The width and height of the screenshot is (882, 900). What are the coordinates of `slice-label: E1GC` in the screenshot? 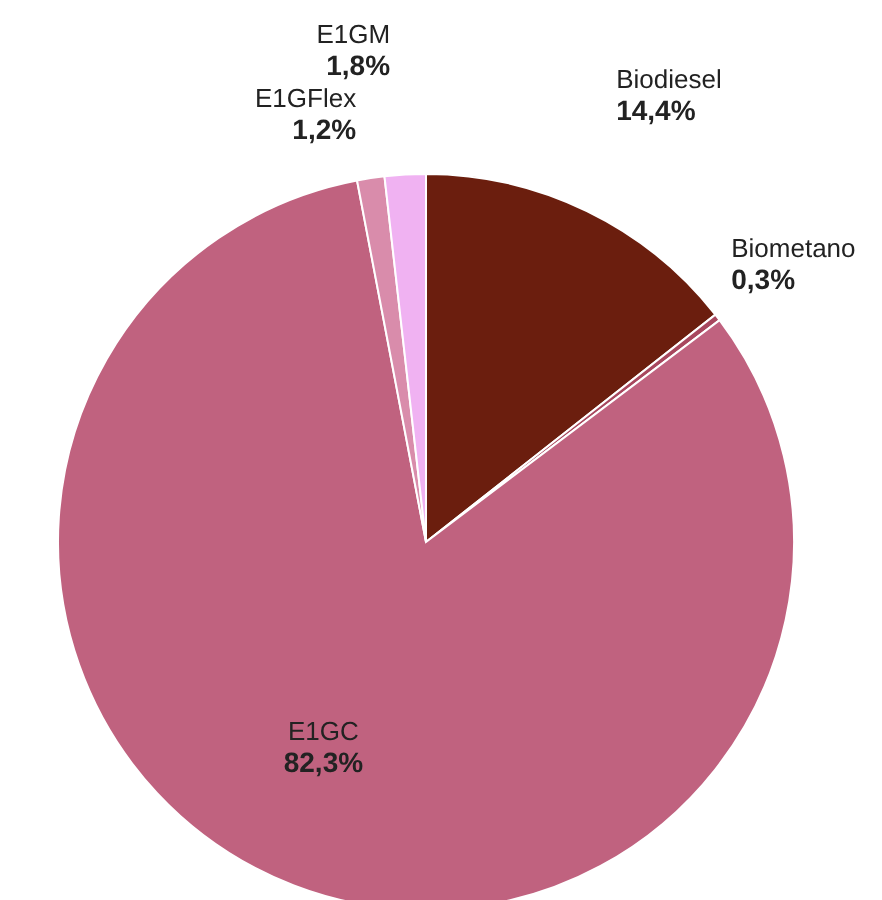 It's located at (323, 731).